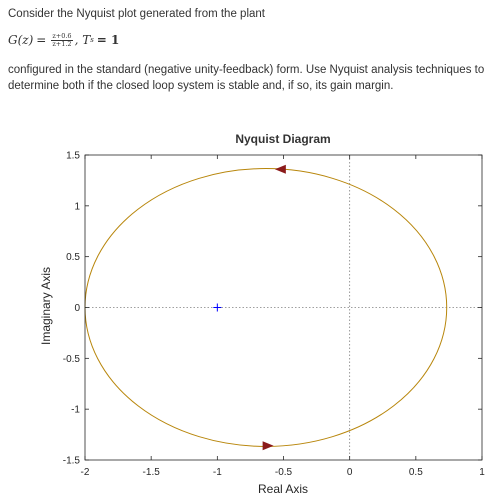 The height and width of the screenshot is (503, 504). I want to click on x-axis-label: Real Axis, so click(283, 489).